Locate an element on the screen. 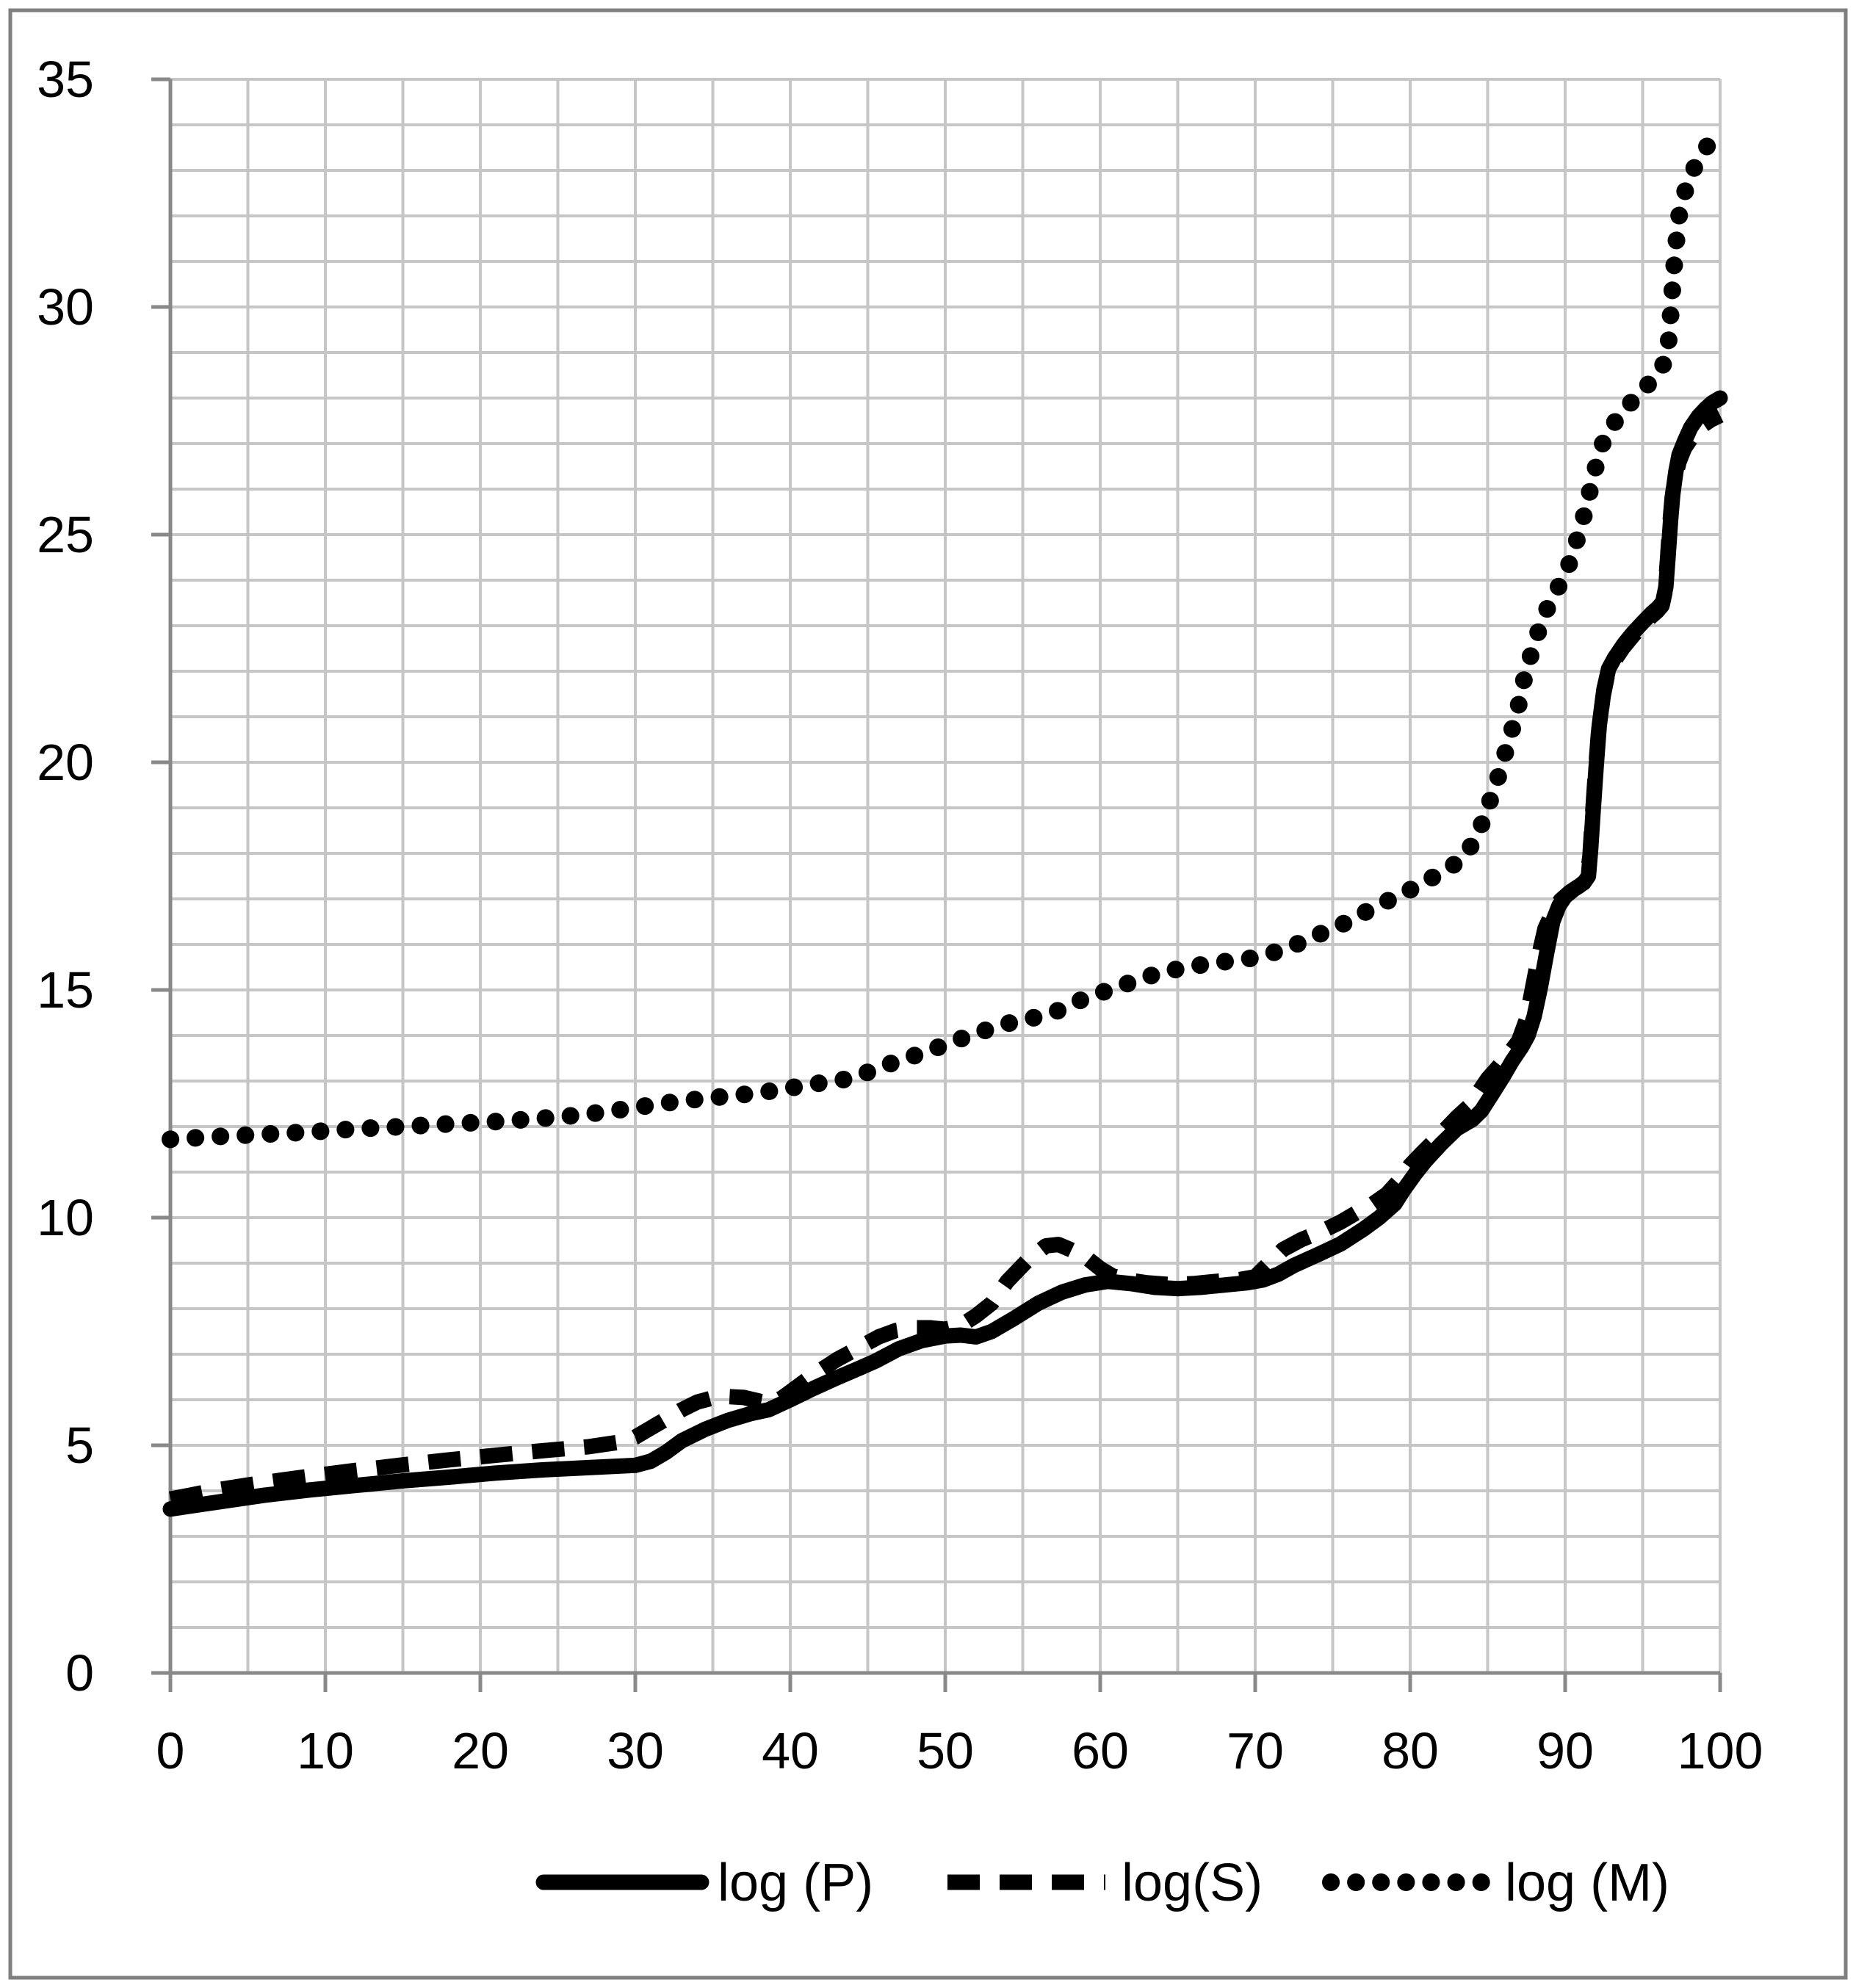 The image size is (1856, 1988). y-tick-label-10: 10 is located at coordinates (65, 1217).